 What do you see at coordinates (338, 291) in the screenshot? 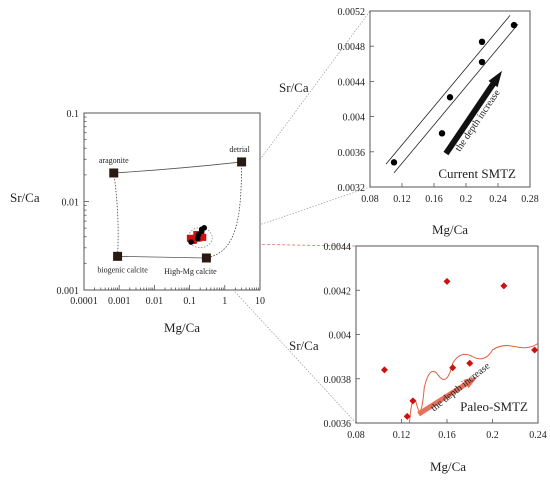
I see `paleo-y-tick-label: 0.0042` at bounding box center [338, 291].